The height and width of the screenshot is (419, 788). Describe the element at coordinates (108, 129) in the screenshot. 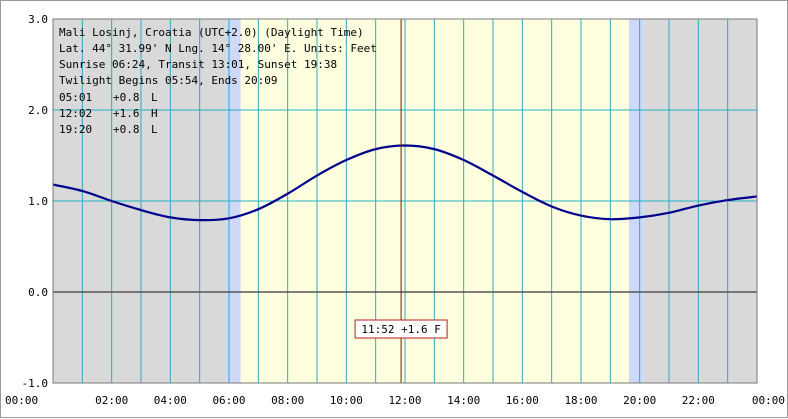

I see `tide-row: 19:20 +0.8 L` at that location.